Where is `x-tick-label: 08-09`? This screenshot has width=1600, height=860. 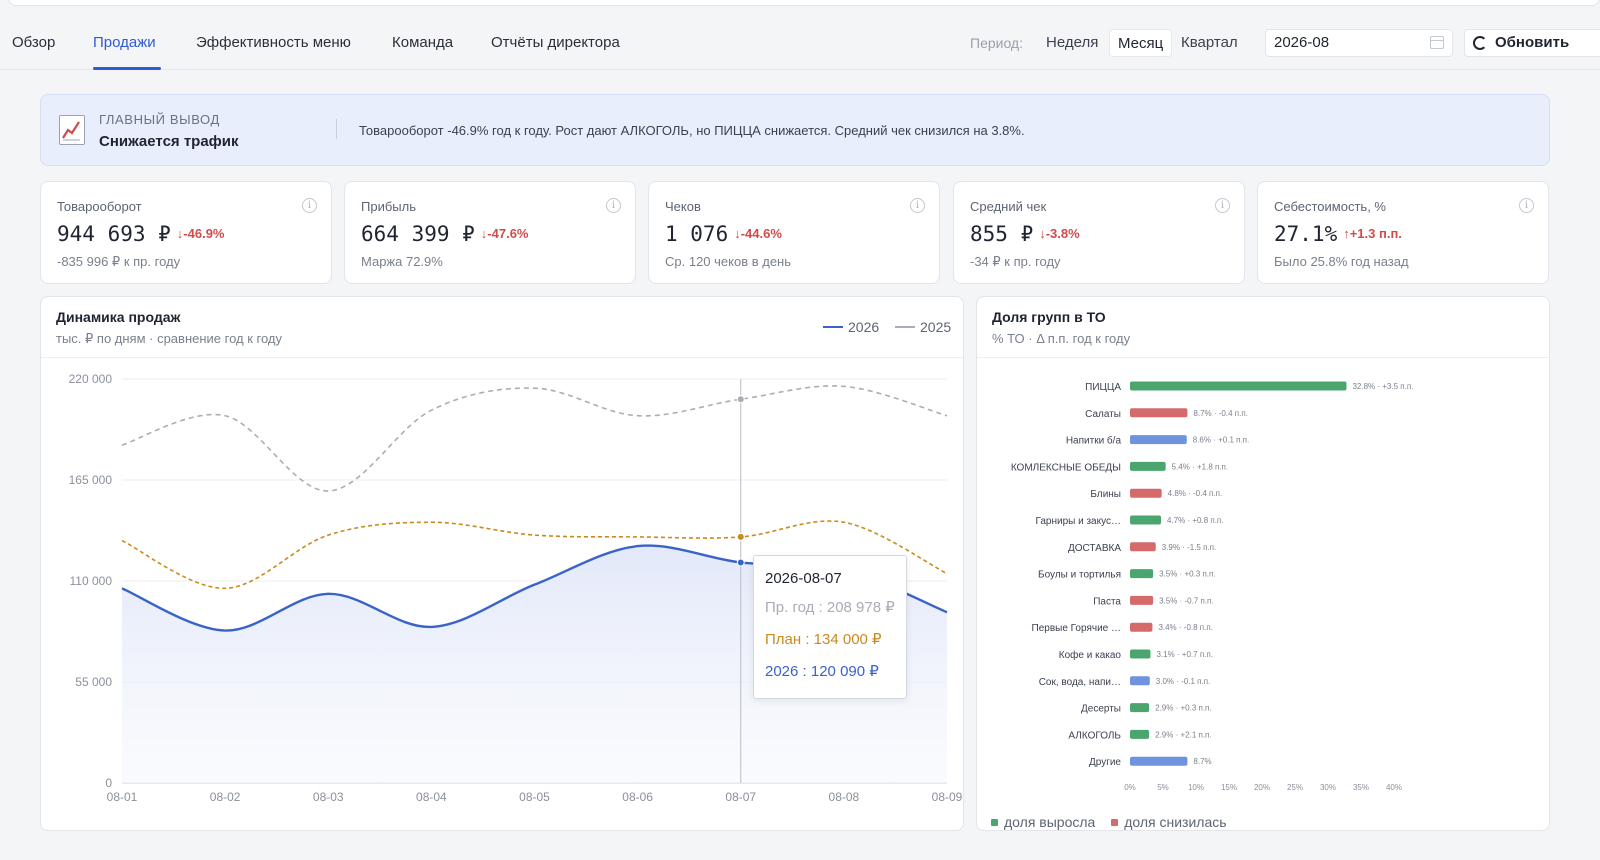
x-tick-label: 08-09 is located at coordinates (947, 797).